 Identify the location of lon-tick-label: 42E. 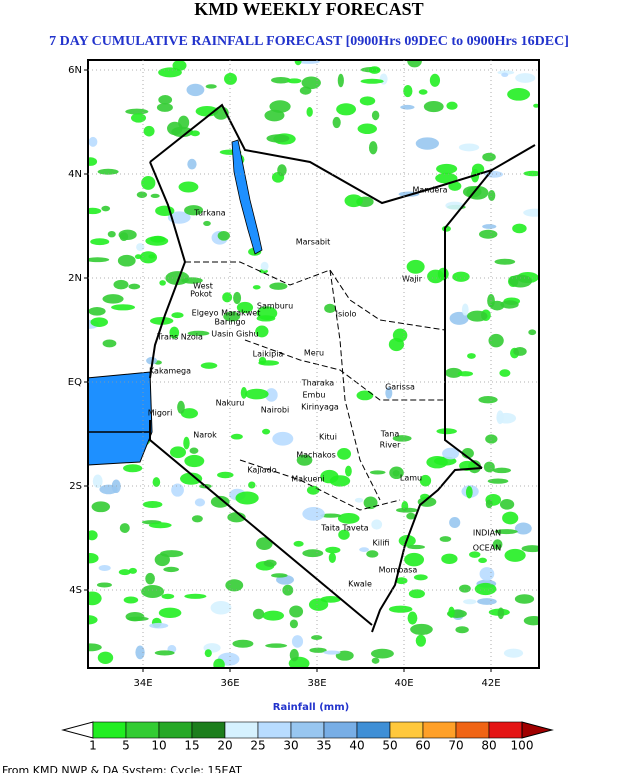
(490, 683).